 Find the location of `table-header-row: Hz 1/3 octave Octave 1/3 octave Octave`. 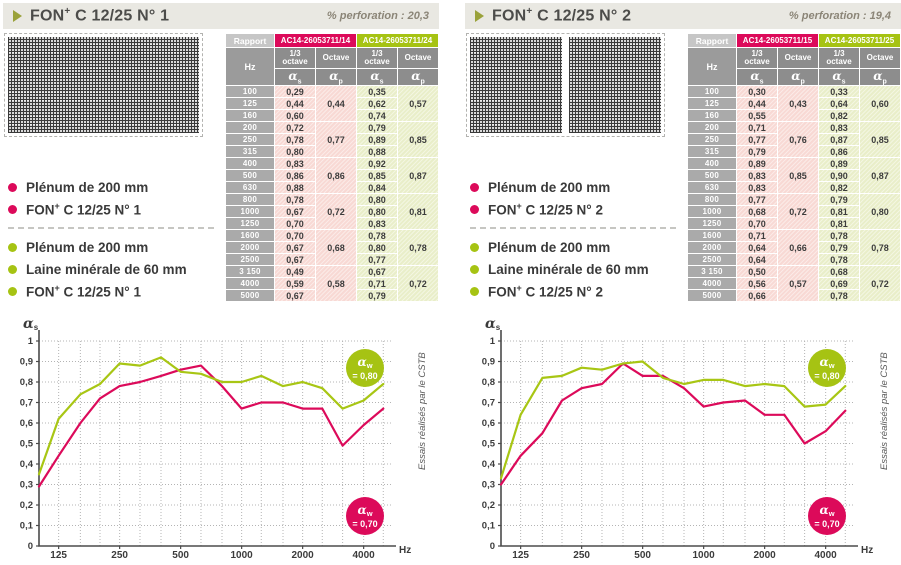

table-header-row: Hz 1/3 octave Octave 1/3 octave Octave is located at coordinates (794, 67).